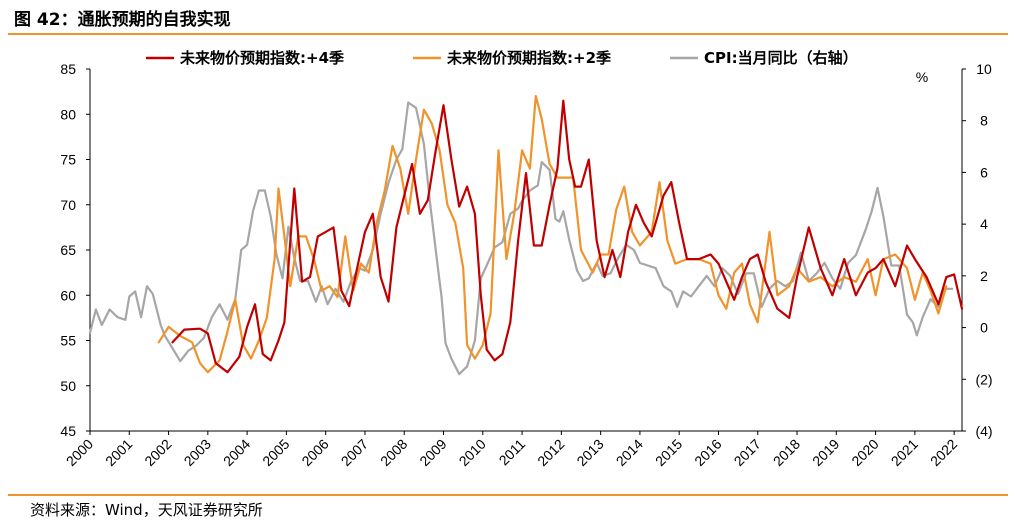  What do you see at coordinates (589, 452) in the screenshot?
I see `x-tick-label: 2013` at bounding box center [589, 452].